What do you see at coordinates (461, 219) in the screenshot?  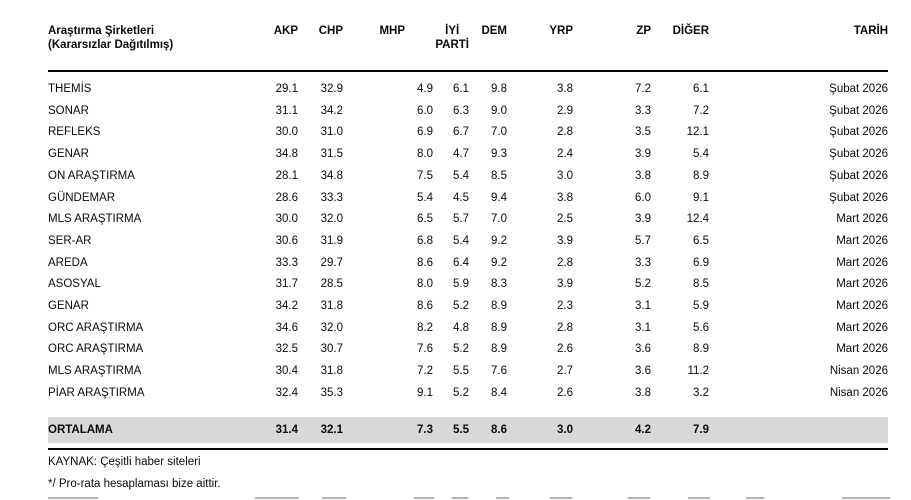 I see `value-cell: 5.7` at bounding box center [461, 219].